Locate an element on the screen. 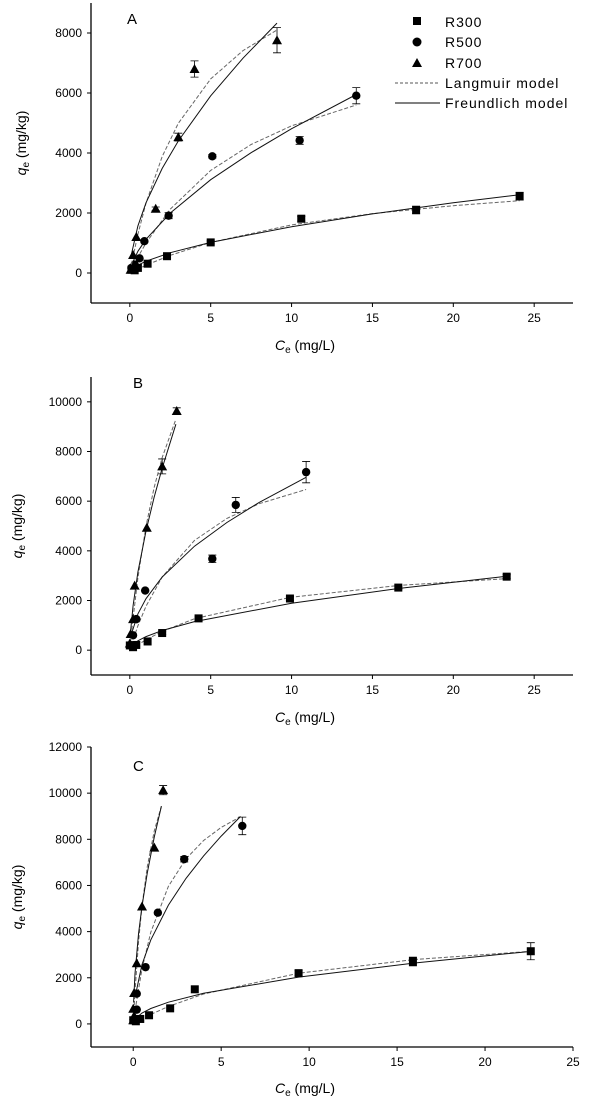  langmuir-curve-r700 is located at coordinates (204, 147).